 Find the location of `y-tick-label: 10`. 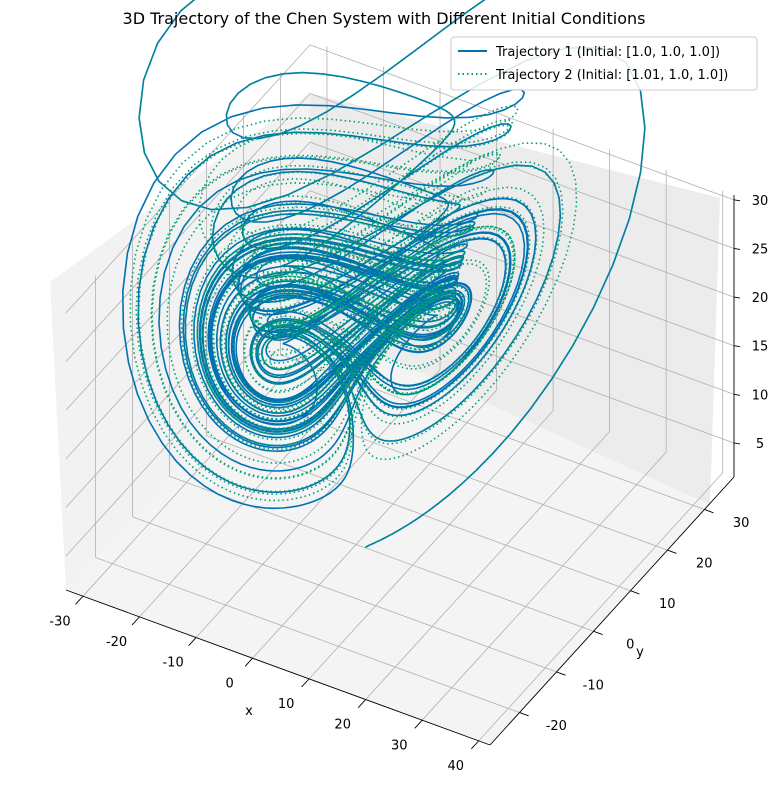

y-tick-label: 10 is located at coordinates (667, 604).